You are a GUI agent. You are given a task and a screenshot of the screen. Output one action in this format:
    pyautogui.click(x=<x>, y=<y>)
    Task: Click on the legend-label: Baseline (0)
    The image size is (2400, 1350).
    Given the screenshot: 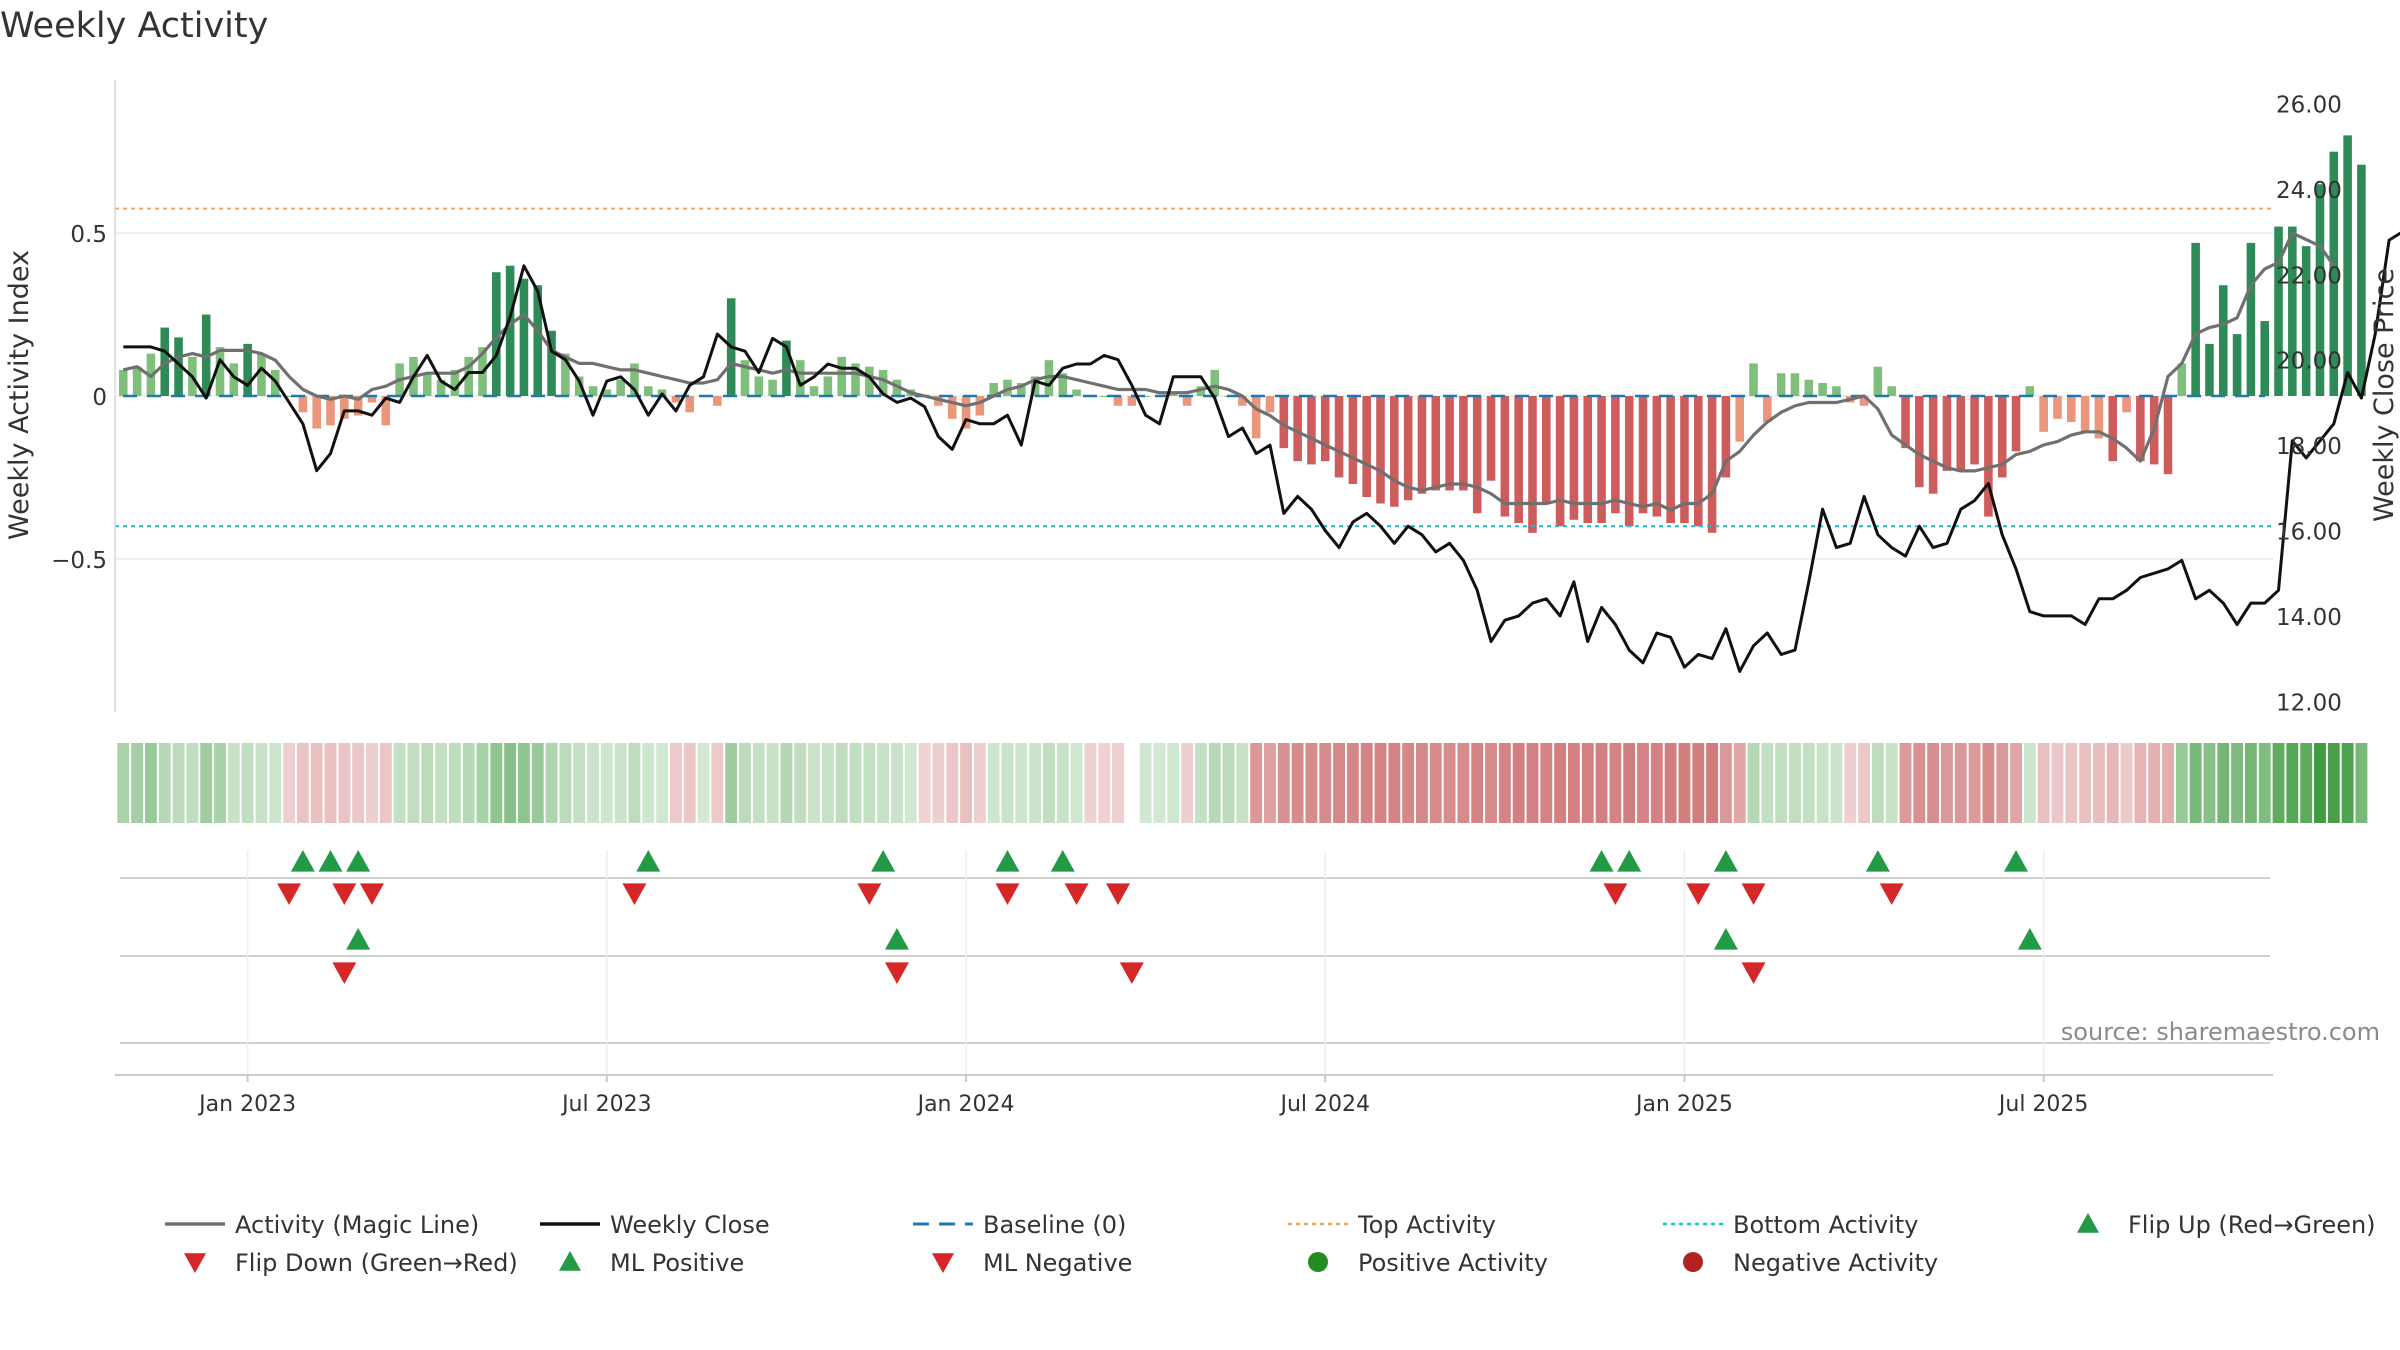 What is the action you would take?
    pyautogui.click(x=1054, y=1225)
    